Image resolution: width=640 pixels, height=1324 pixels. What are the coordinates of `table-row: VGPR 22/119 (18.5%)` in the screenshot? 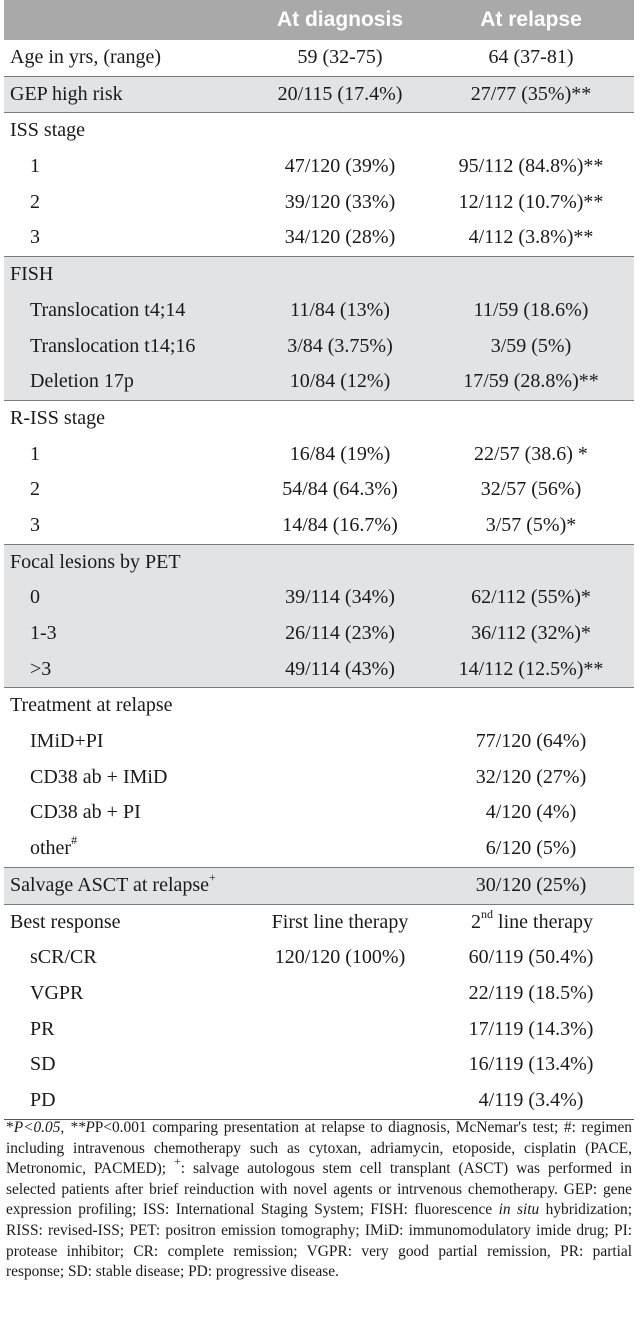 It's located at (319, 994).